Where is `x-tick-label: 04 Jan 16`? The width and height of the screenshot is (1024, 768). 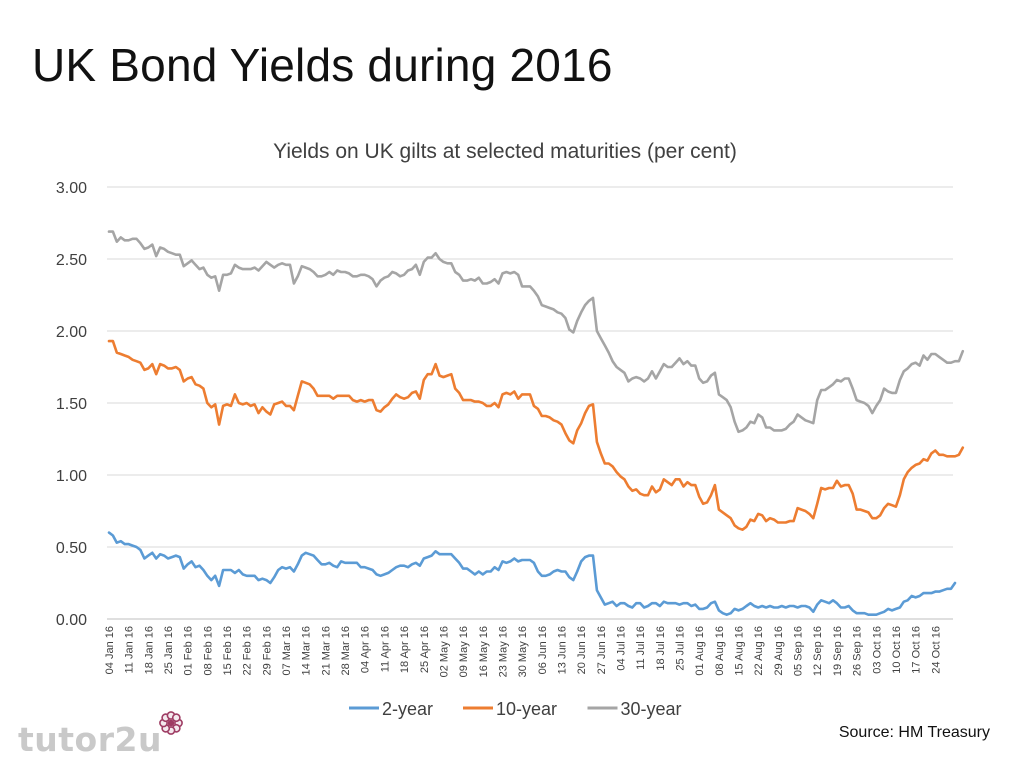 x-tick-label: 04 Jan 16 is located at coordinates (110, 650).